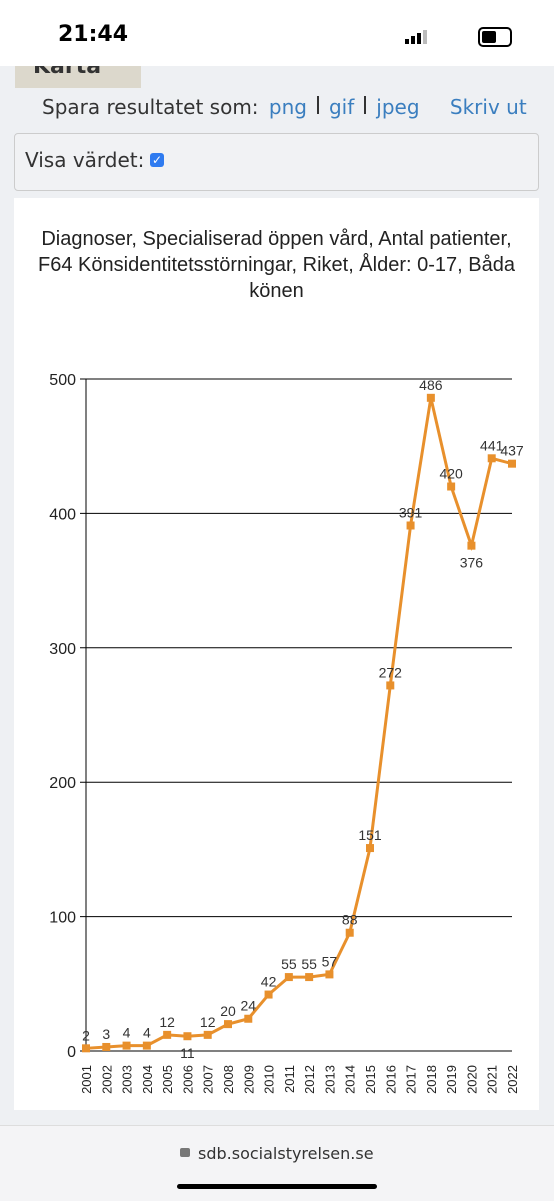 The height and width of the screenshot is (1201, 554). What do you see at coordinates (147, 1079) in the screenshot?
I see `x-tick-label: 2004` at bounding box center [147, 1079].